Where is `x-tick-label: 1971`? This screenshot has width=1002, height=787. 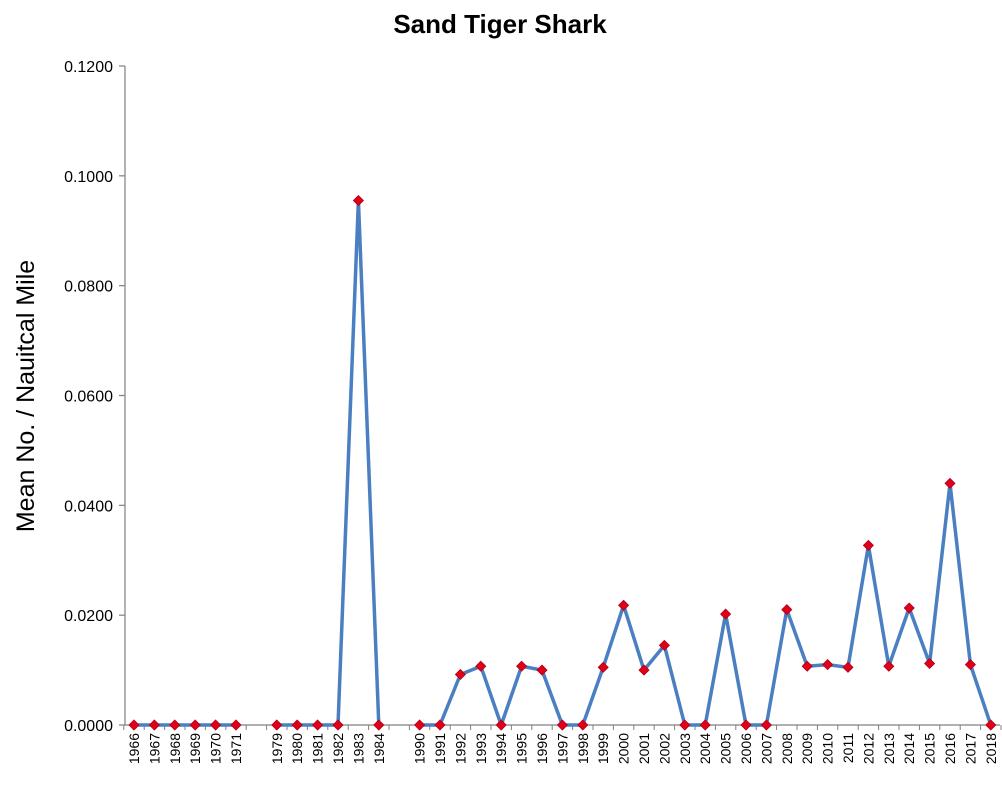
x-tick-label: 1971 is located at coordinates (236, 748).